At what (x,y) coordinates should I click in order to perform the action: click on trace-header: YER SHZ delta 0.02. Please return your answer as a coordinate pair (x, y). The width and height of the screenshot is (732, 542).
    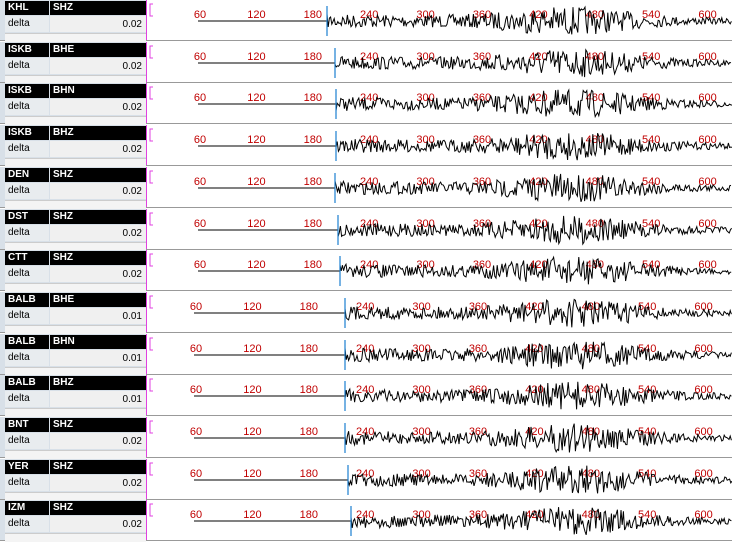
    Looking at the image, I should click on (73, 479).